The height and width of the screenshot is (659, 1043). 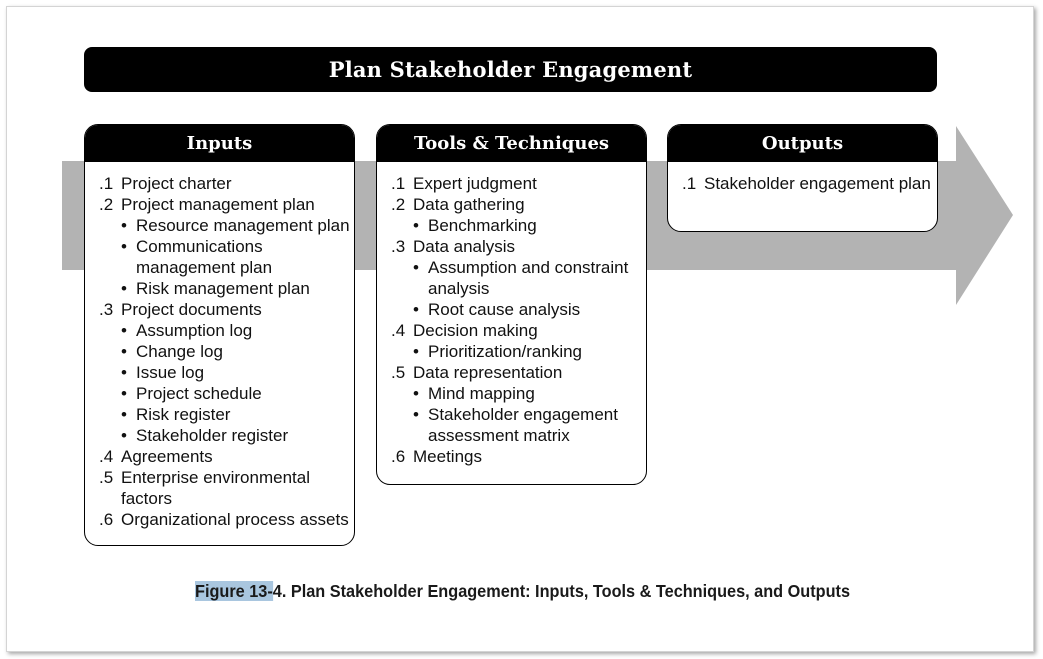 I want to click on sub-item: • Assumption and constraint analysis, so click(x=529, y=278).